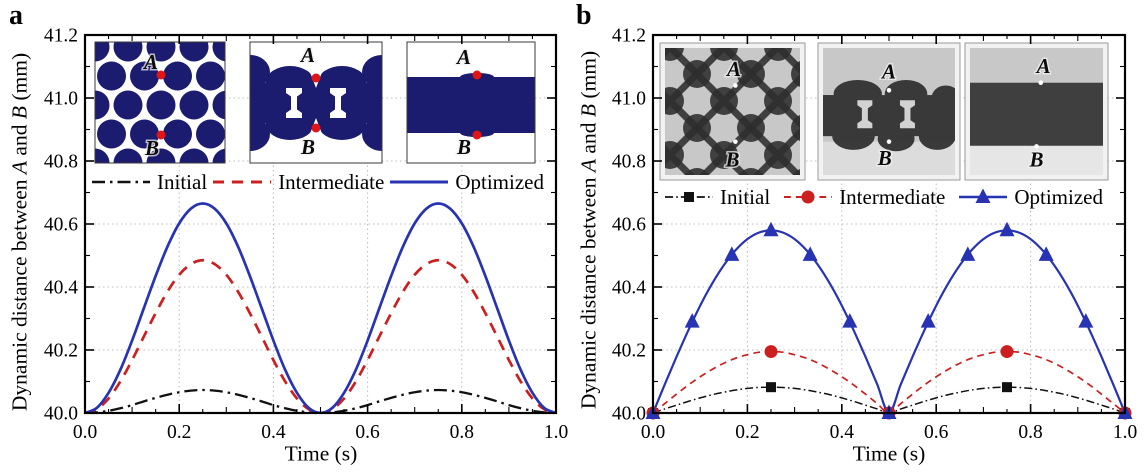 The width and height of the screenshot is (1144, 473). What do you see at coordinates (588, 138) in the screenshot?
I see `y-axis-title-text: and` at bounding box center [588, 138].